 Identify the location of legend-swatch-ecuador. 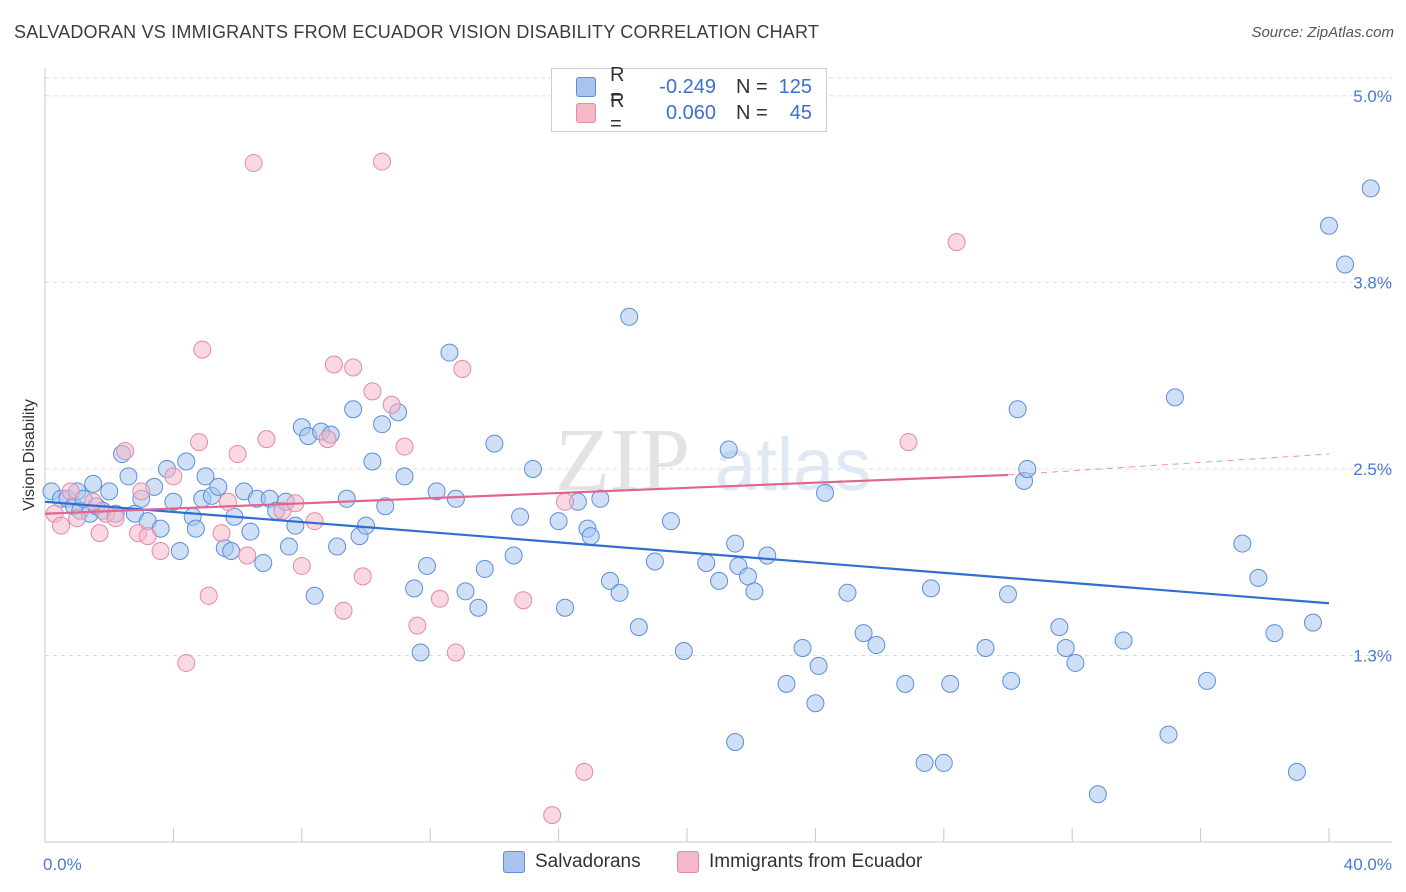
(688, 862).